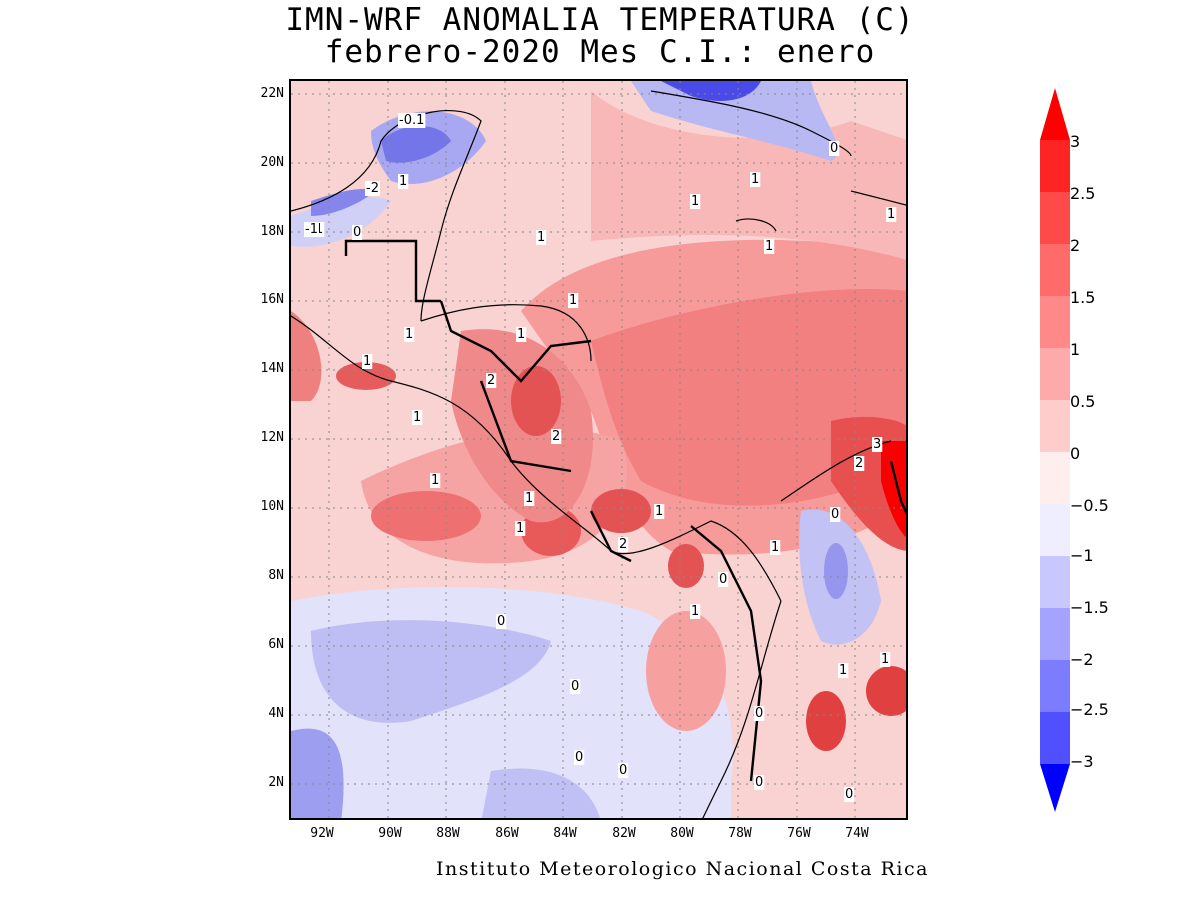 The image size is (1200, 900). What do you see at coordinates (1075, 245) in the screenshot?
I see `colorbar-label: 2` at bounding box center [1075, 245].